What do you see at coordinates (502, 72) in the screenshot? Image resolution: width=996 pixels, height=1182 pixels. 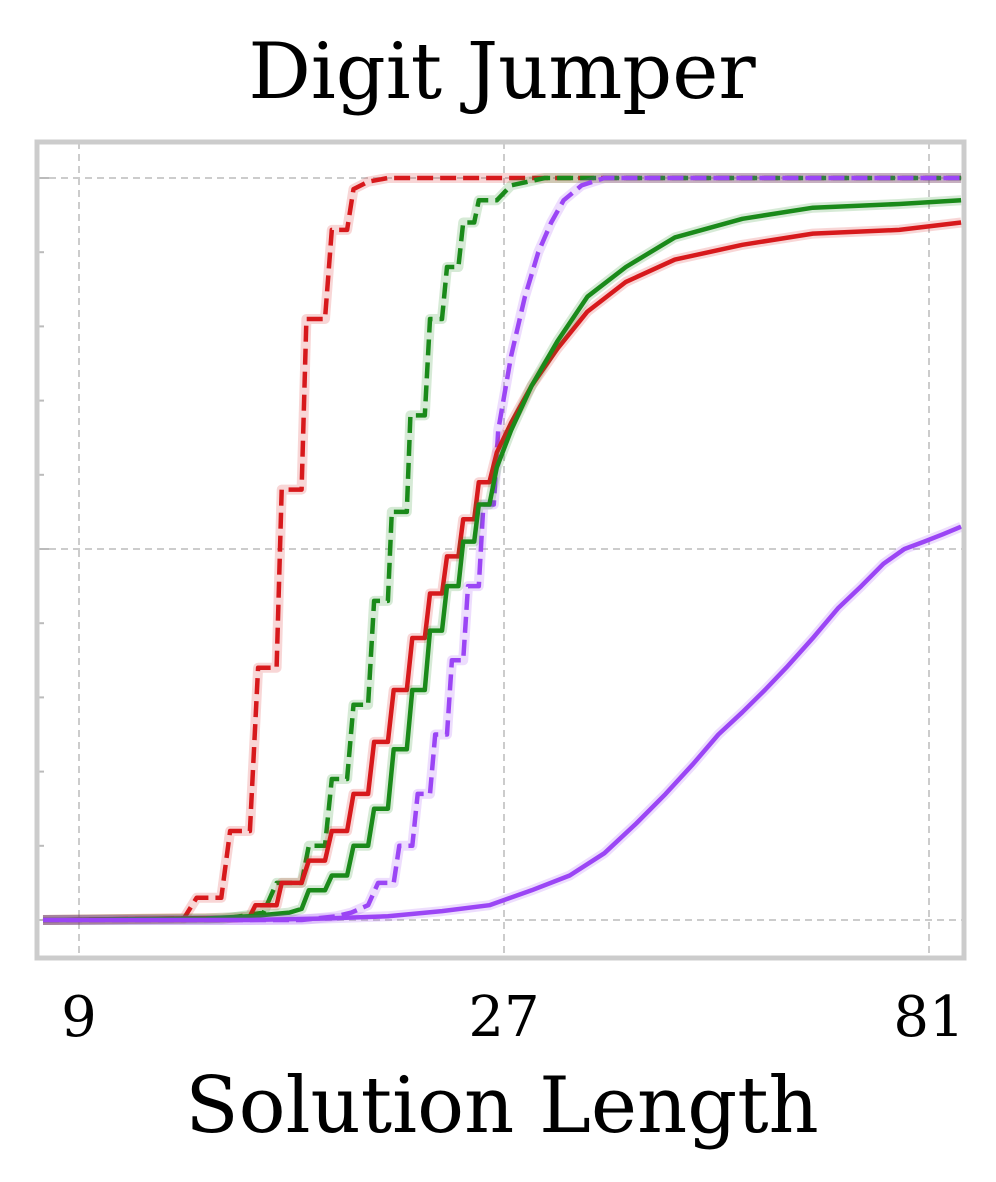 I see `chart-title: Digit Jumper` at bounding box center [502, 72].